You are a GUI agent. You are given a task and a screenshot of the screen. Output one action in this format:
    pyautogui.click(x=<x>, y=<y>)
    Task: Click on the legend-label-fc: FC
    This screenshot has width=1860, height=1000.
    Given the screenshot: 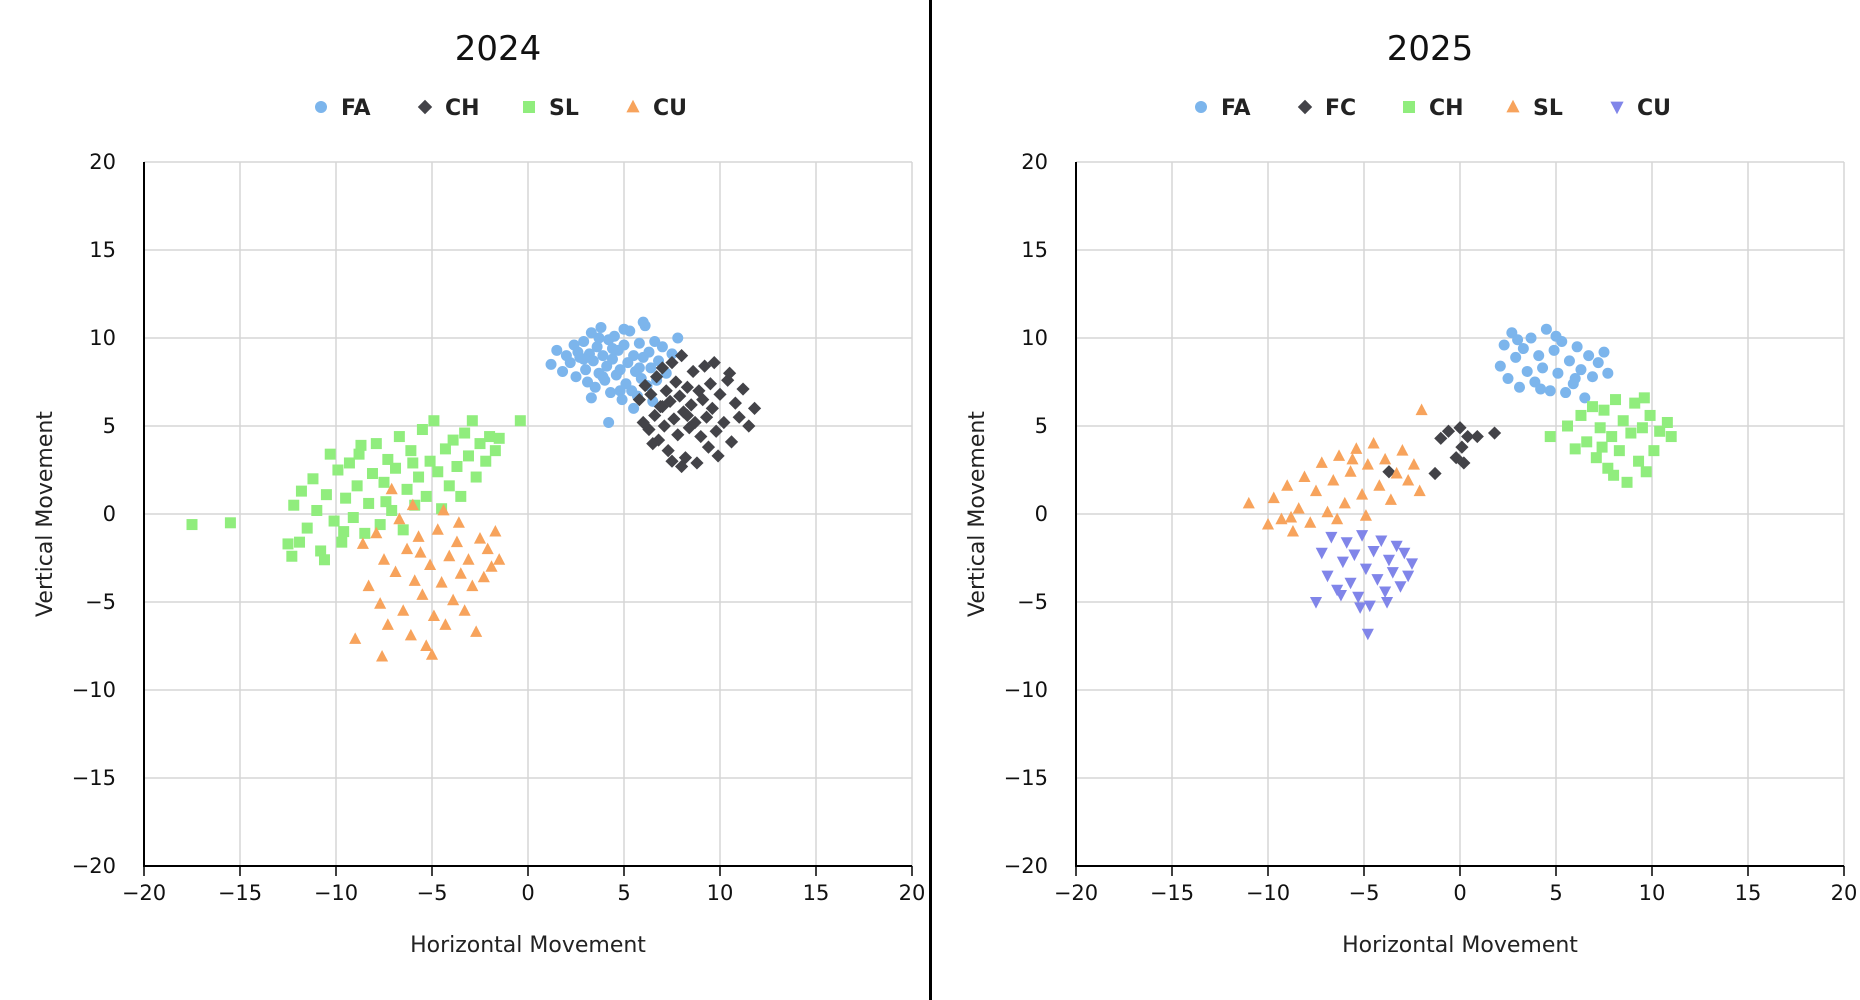 What is the action you would take?
    pyautogui.click(x=1340, y=108)
    